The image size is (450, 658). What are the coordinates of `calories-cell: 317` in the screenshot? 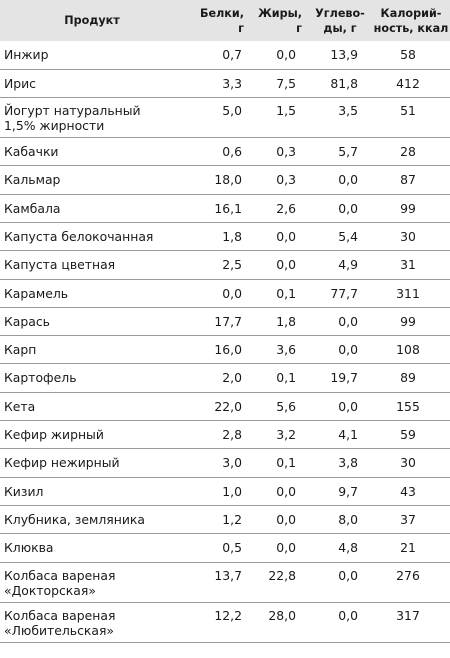 It's located at (411, 622).